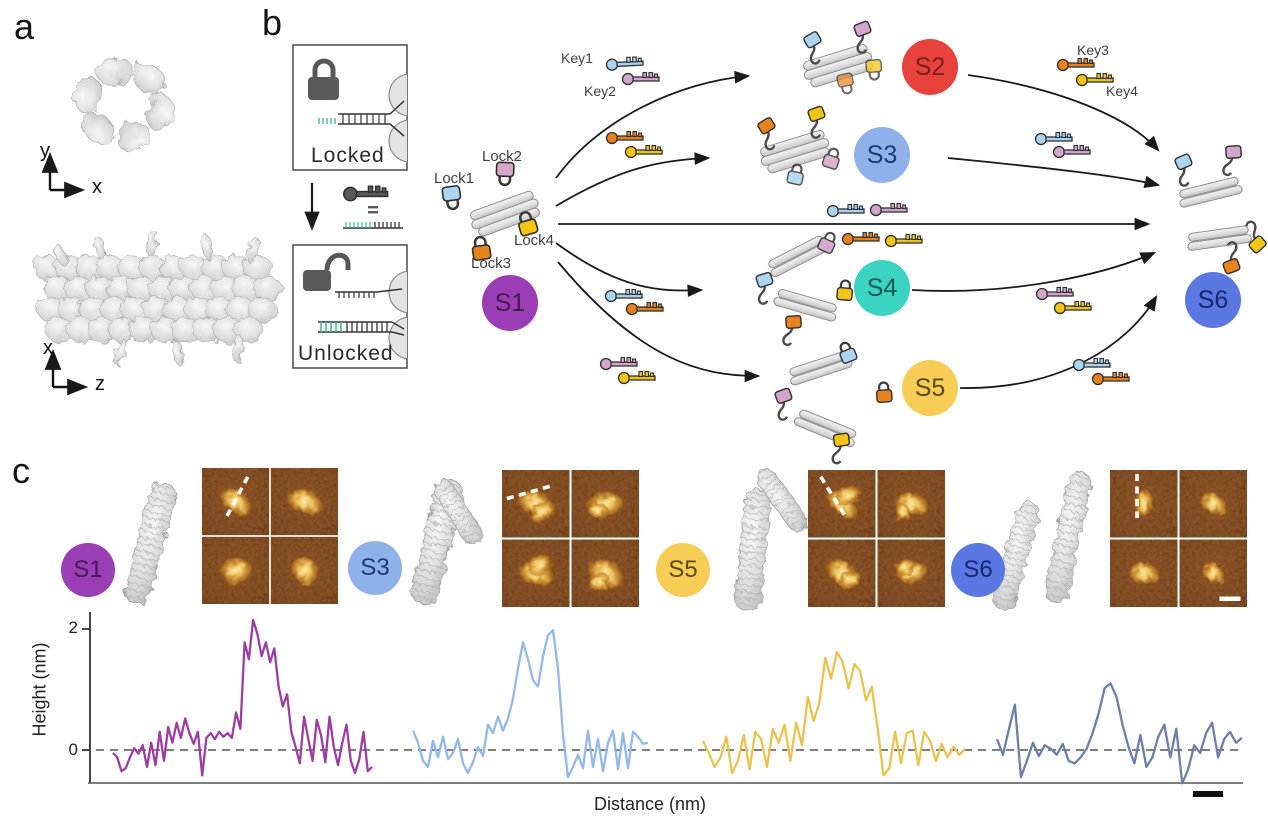 The width and height of the screenshot is (1268, 818). Describe the element at coordinates (772, 539) in the screenshot. I see `model-structure-s5` at that location.